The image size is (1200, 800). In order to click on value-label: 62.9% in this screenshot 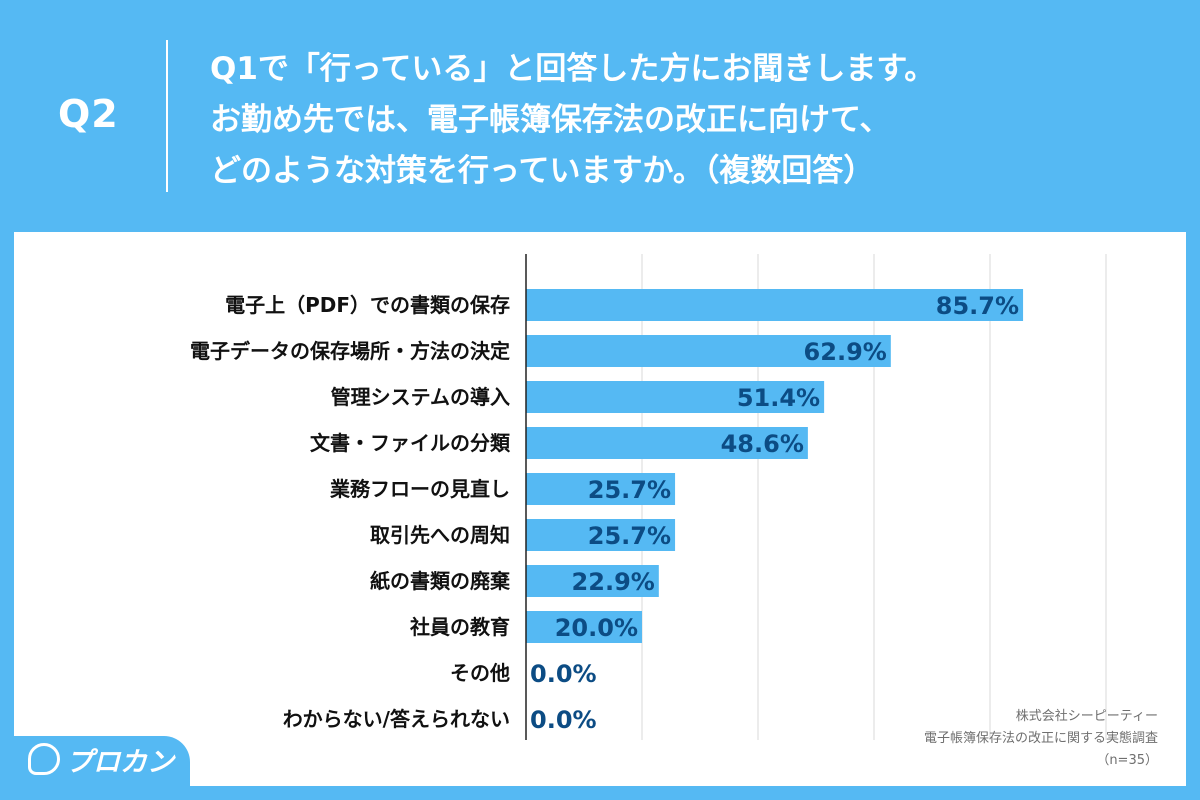, I will do `click(845, 352)`.